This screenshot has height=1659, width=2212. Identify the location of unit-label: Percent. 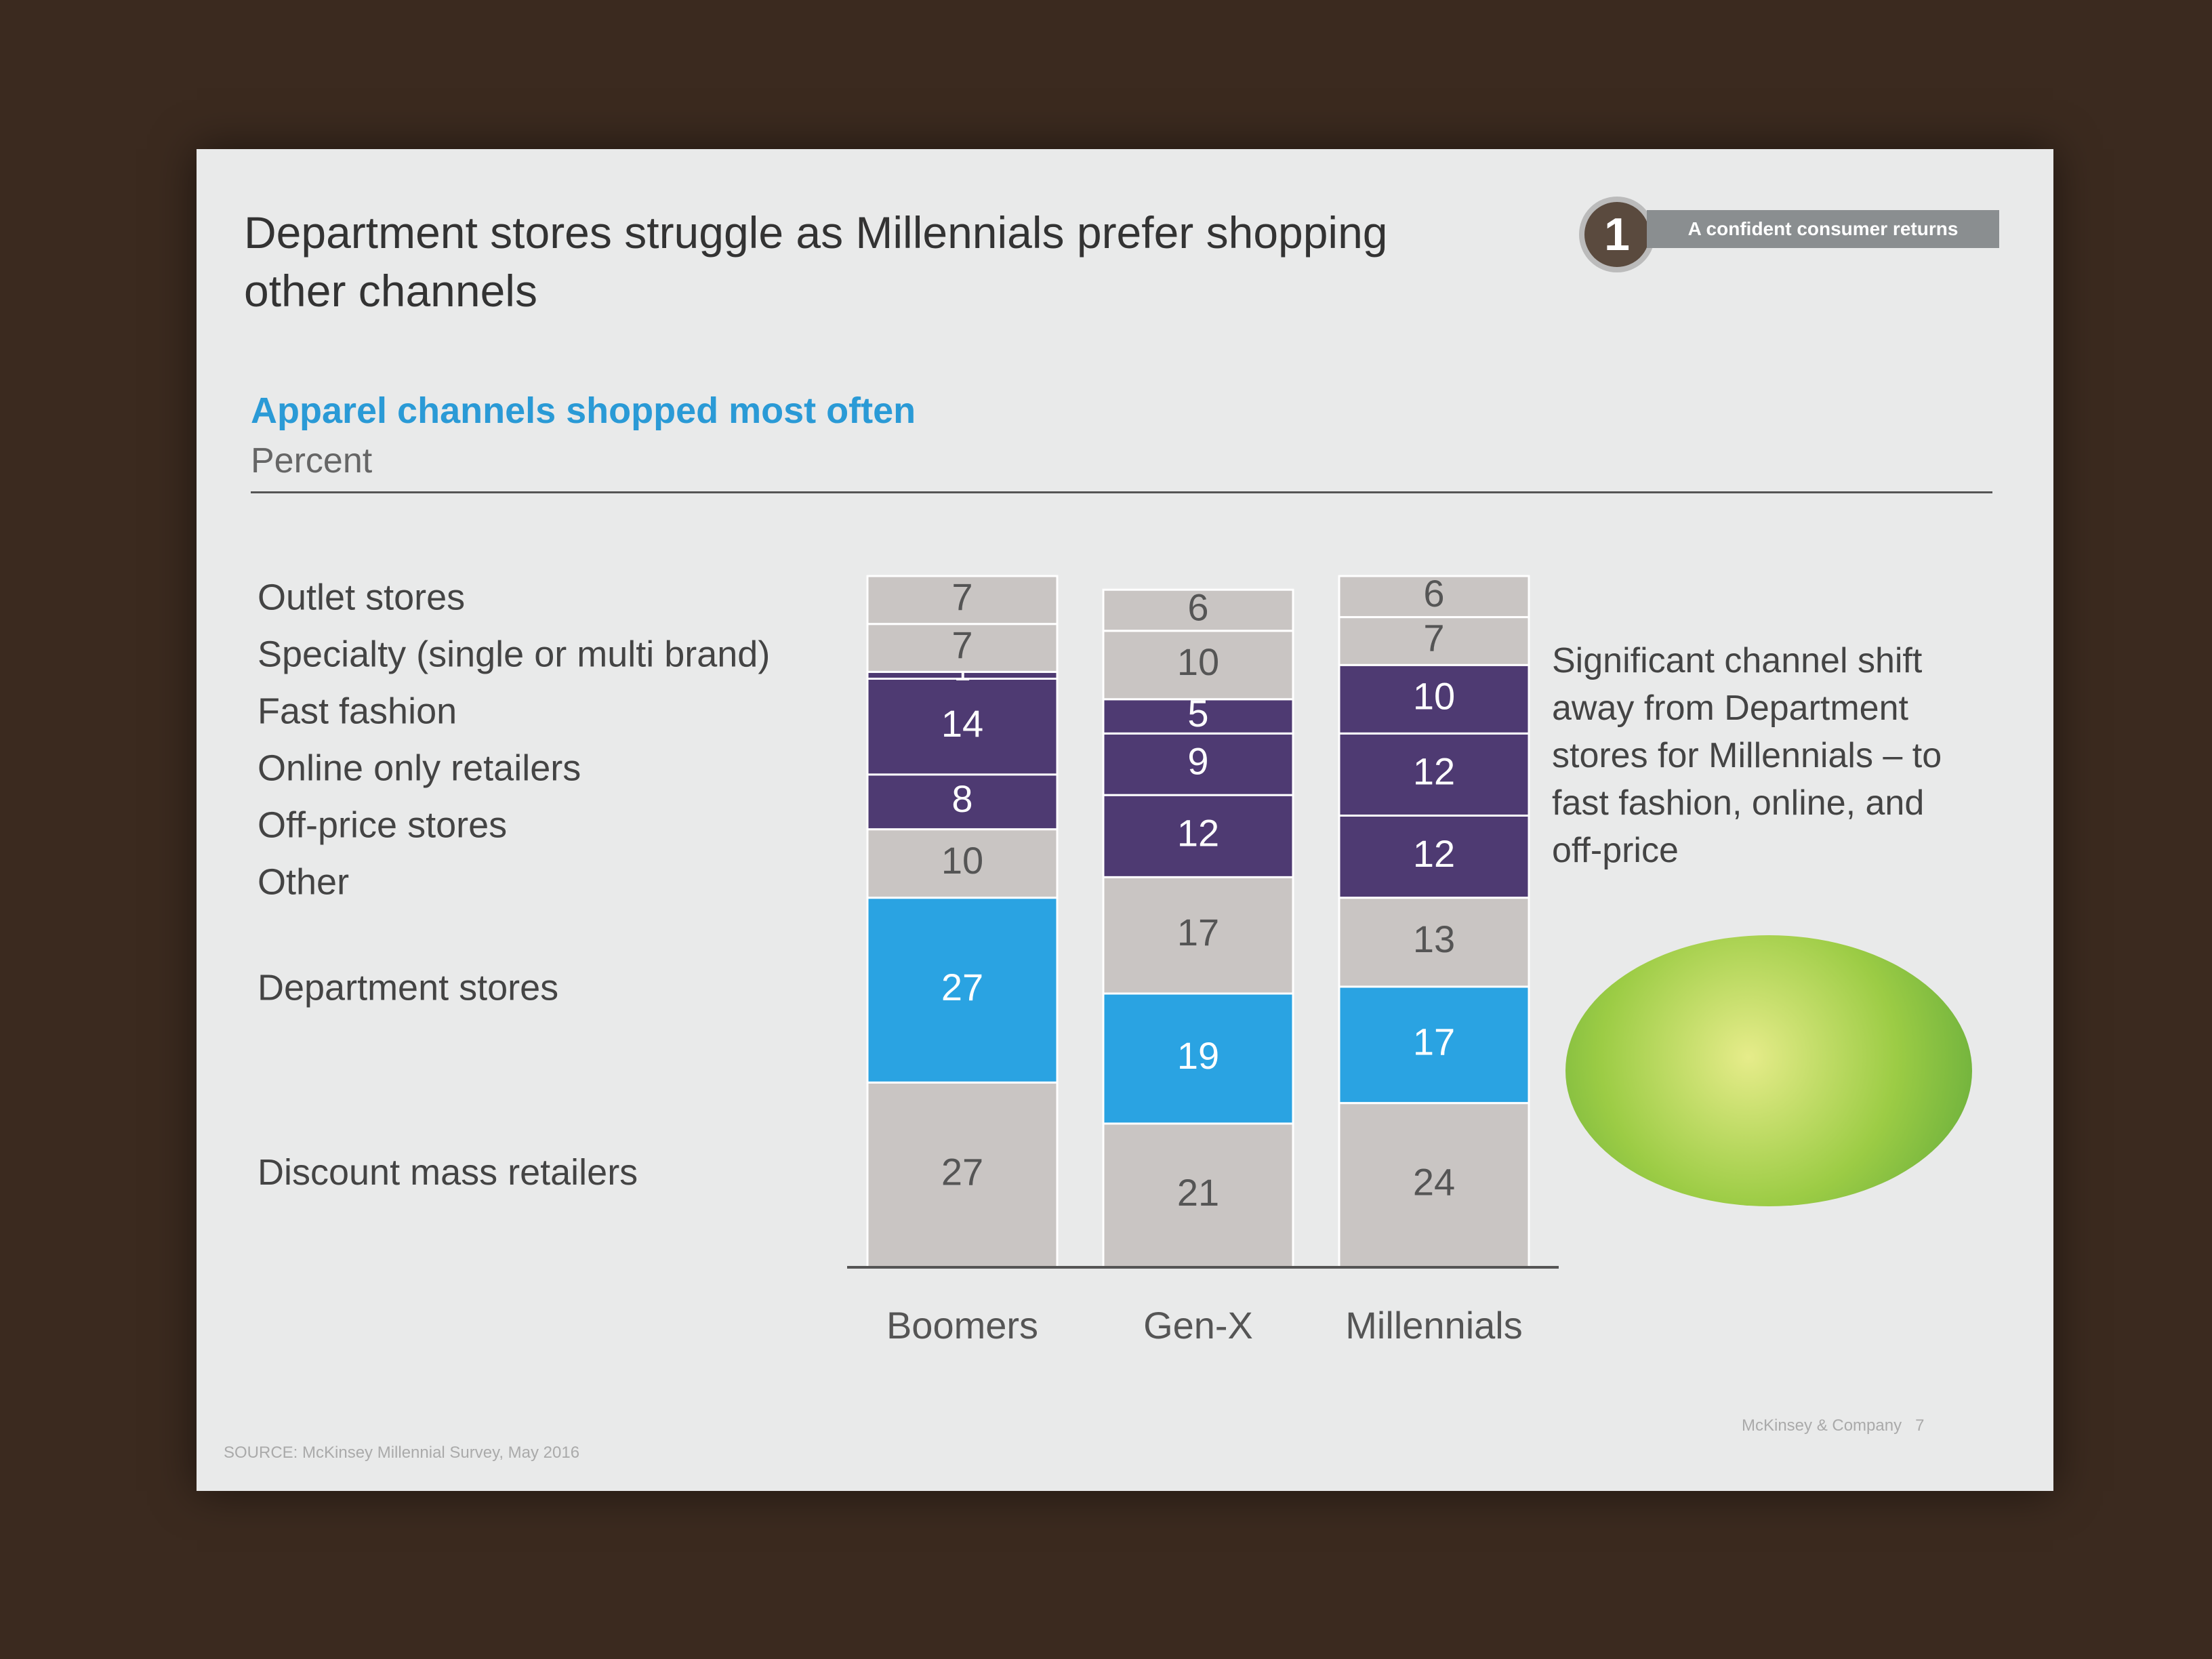
(312, 460).